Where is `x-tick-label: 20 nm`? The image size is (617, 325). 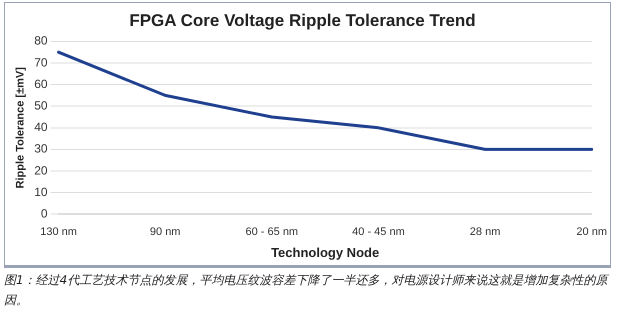 x-tick-label: 20 nm is located at coordinates (592, 232).